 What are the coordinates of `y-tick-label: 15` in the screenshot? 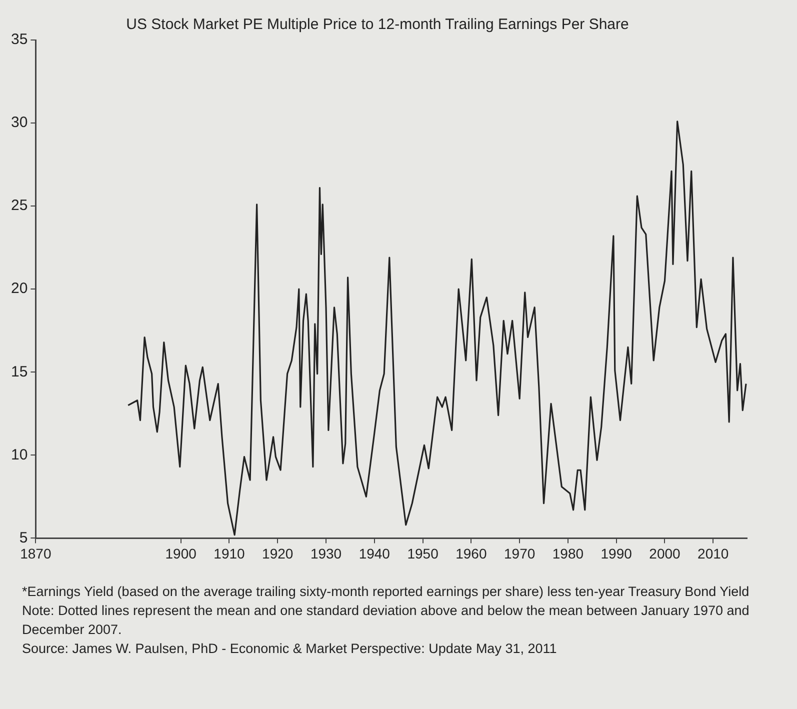 It's located at (19, 371).